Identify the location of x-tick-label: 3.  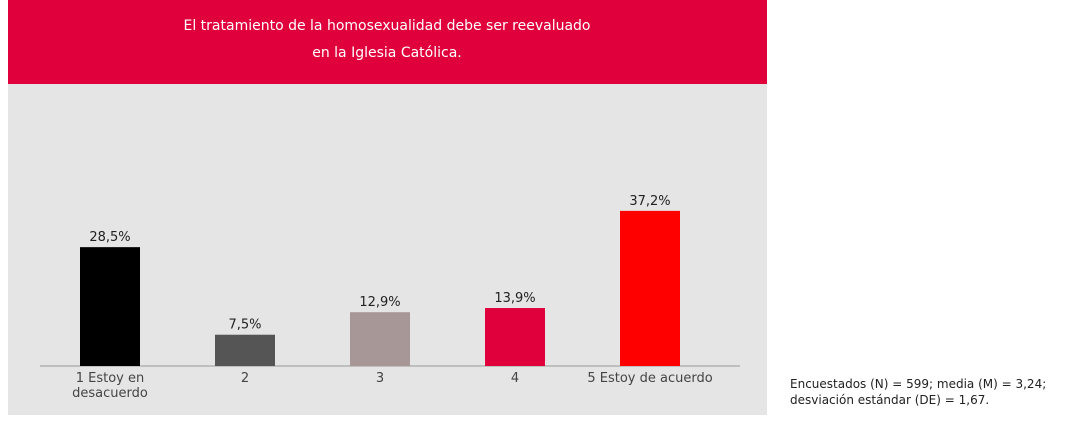
(380, 378).